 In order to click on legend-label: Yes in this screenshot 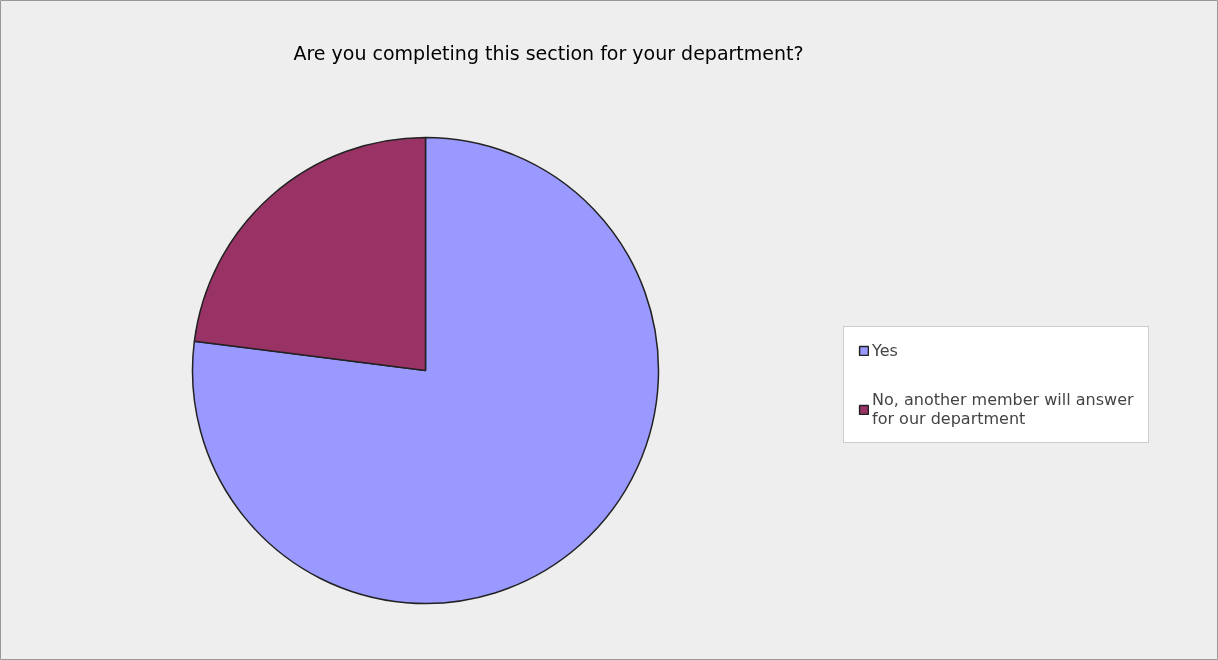, I will do `click(885, 350)`.